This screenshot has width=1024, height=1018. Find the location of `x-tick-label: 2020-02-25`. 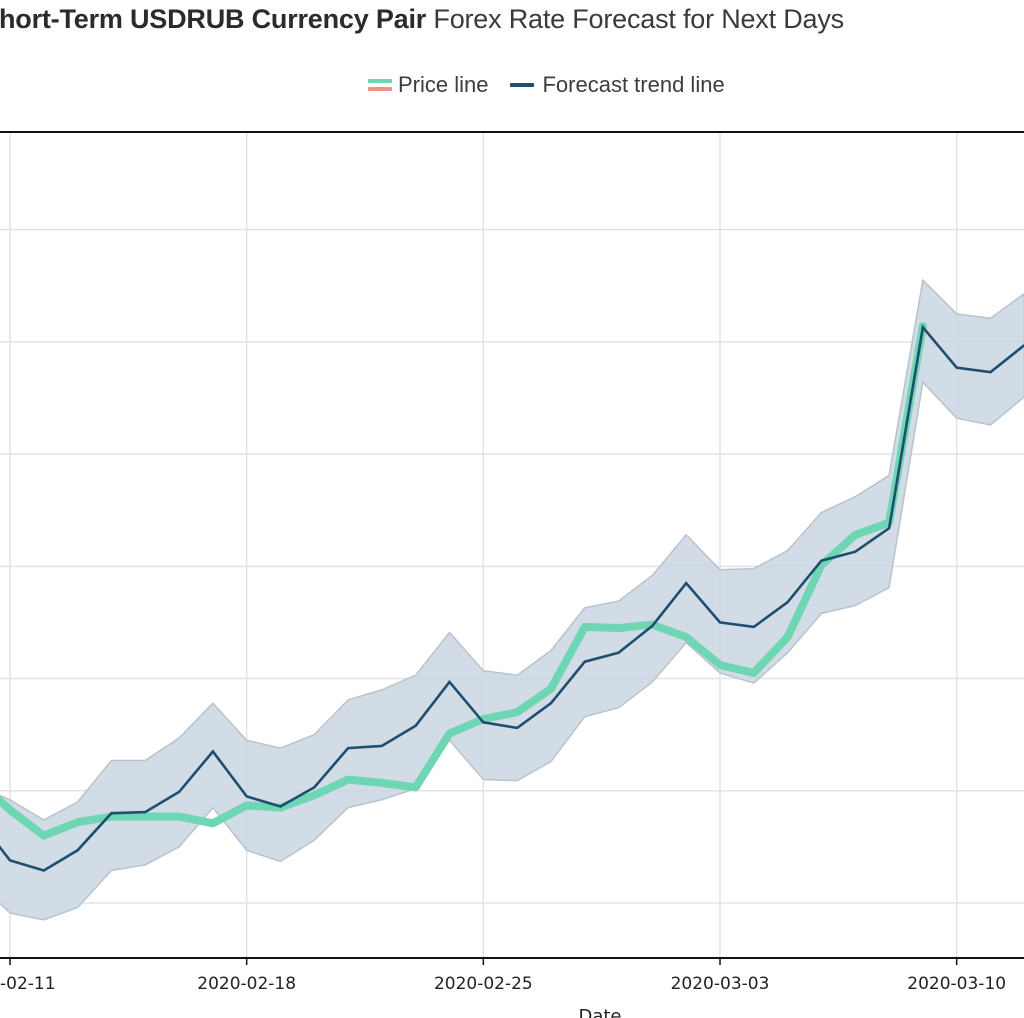

x-tick-label: 2020-02-25 is located at coordinates (483, 984).